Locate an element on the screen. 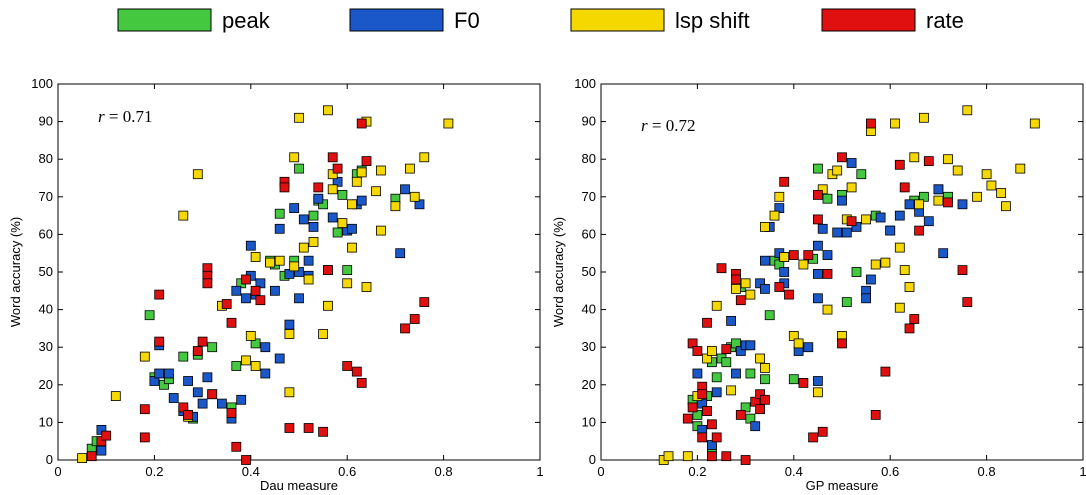 This screenshot has width=1086, height=495. legend-swatch-lsp-shift is located at coordinates (617, 20).